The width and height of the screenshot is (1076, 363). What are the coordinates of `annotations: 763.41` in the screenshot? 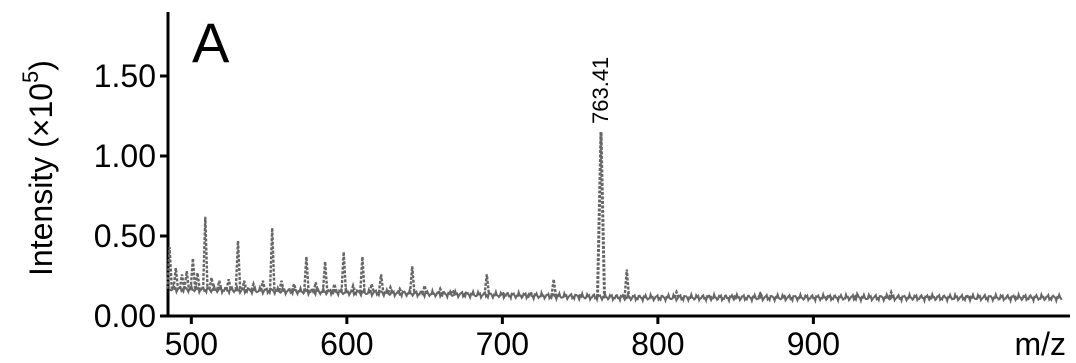 It's located at (600, 90).